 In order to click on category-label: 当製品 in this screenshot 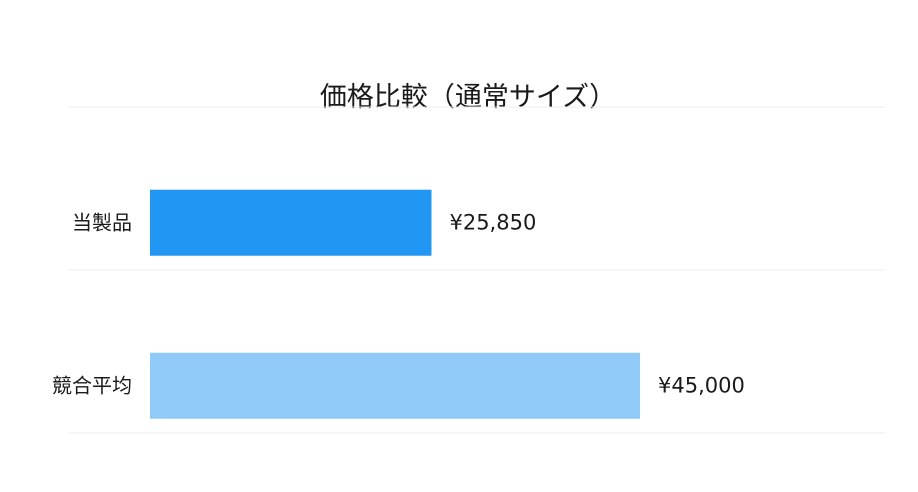, I will do `click(102, 223)`.